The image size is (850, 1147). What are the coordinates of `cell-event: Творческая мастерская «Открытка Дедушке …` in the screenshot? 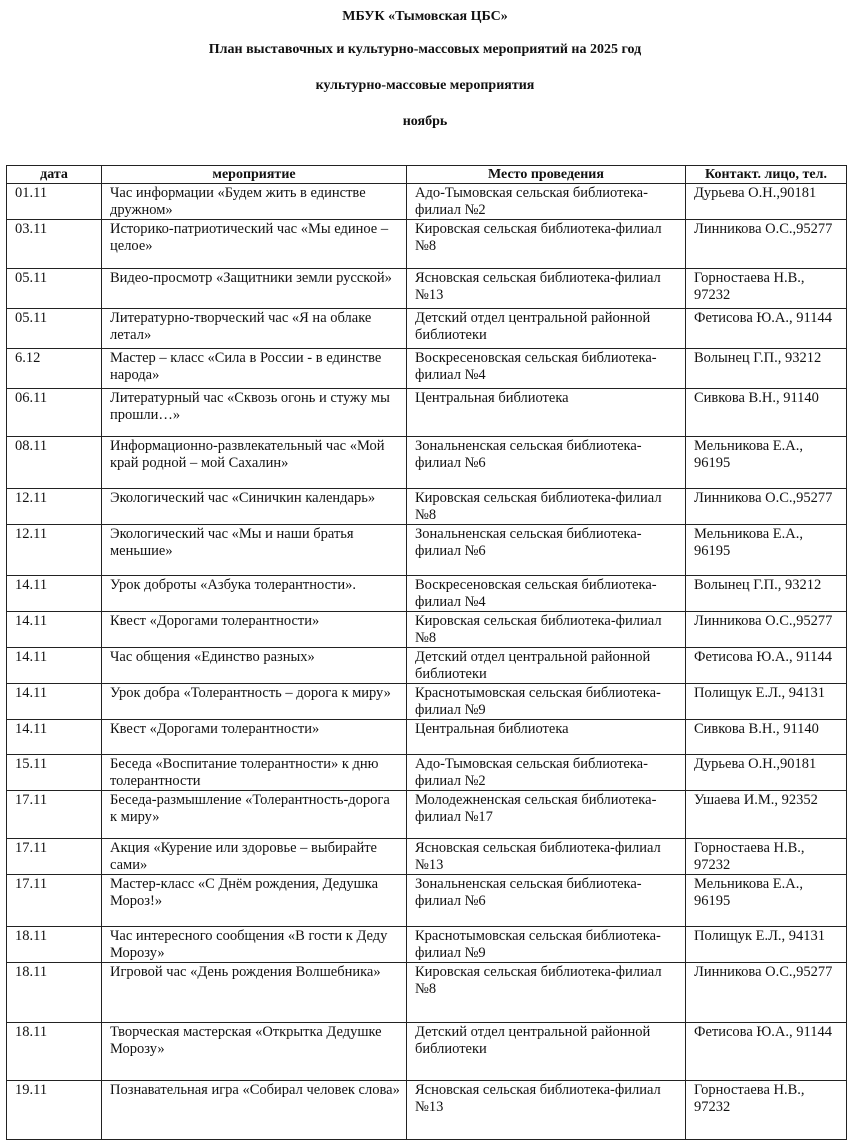 It's located at (254, 1051).